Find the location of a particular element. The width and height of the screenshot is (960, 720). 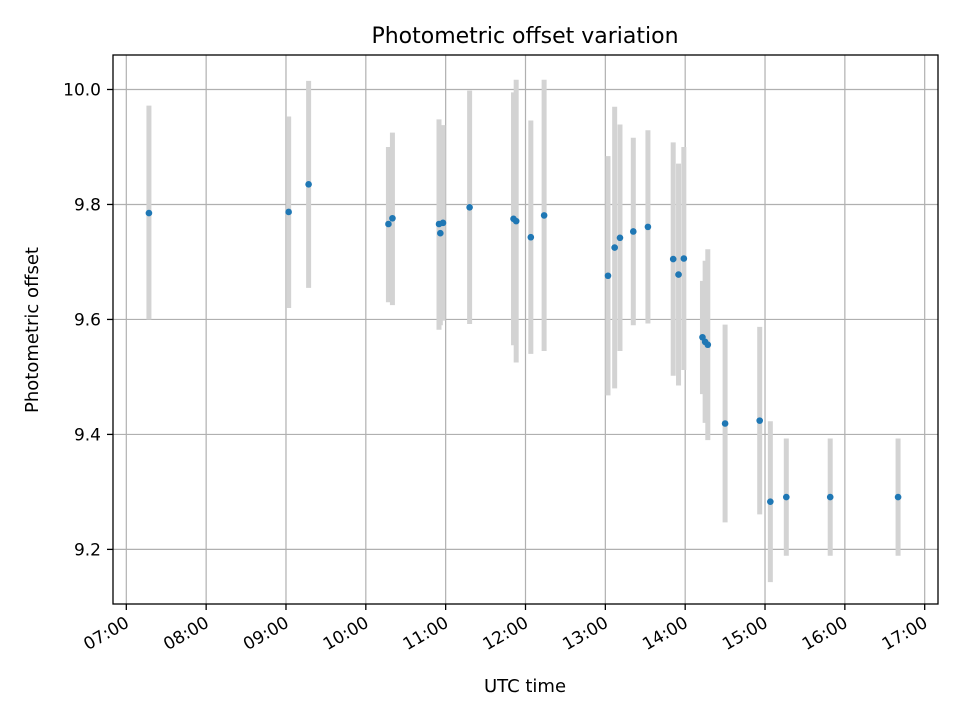

x-tick-label: 15:00 is located at coordinates (745, 634).